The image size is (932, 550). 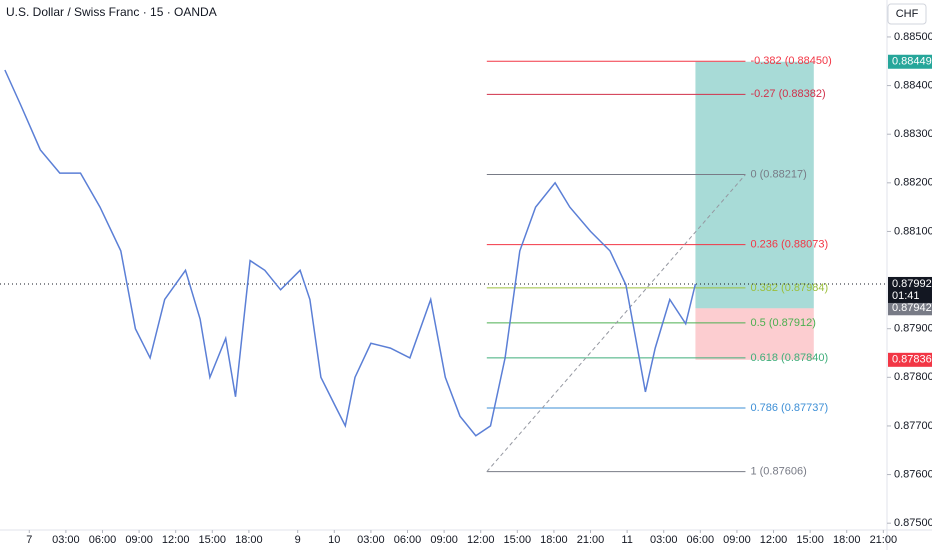 I want to click on x-tick-label: 11, so click(x=626, y=540).